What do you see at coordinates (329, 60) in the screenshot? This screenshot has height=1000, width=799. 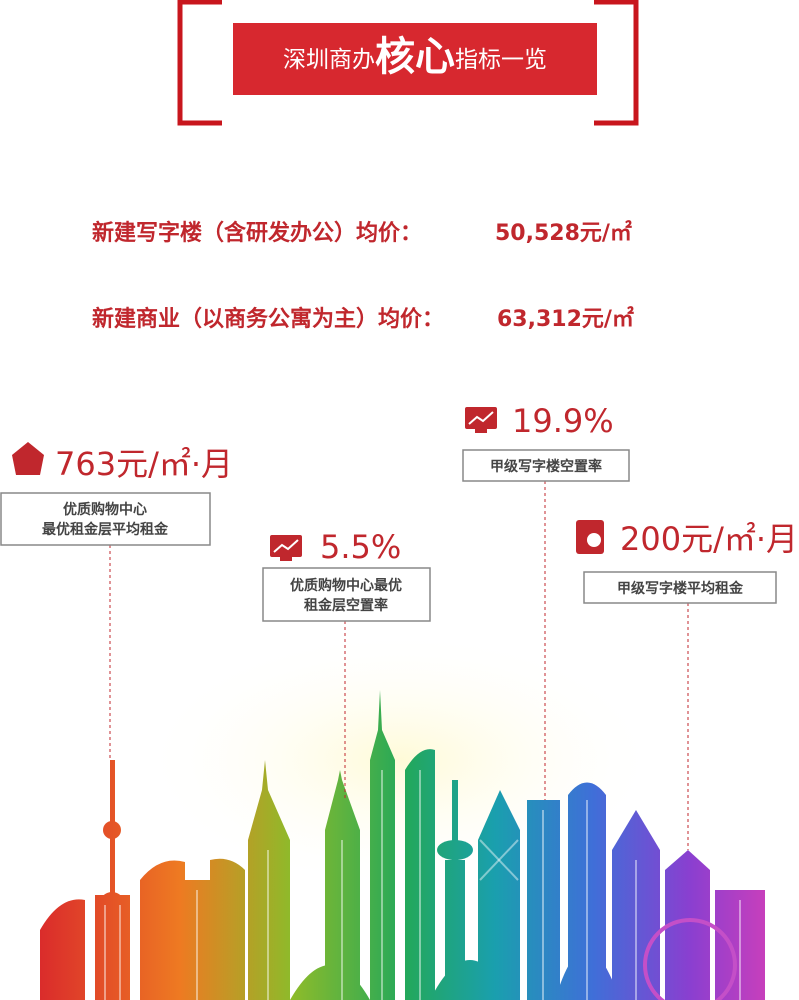 I see `title-part: 深圳商办` at bounding box center [329, 60].